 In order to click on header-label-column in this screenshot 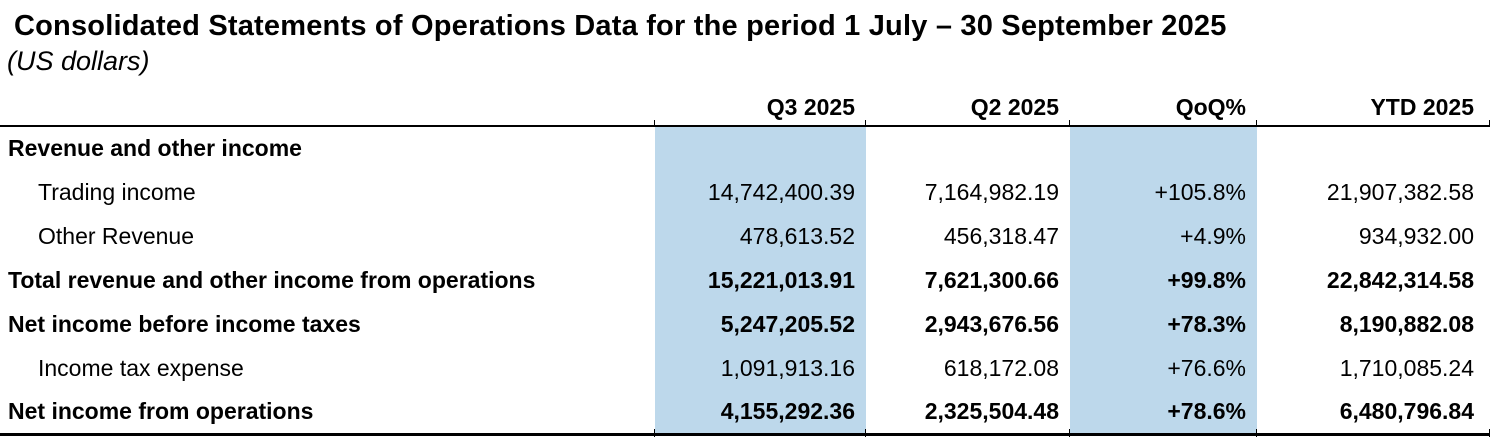, I will do `click(327, 107)`.